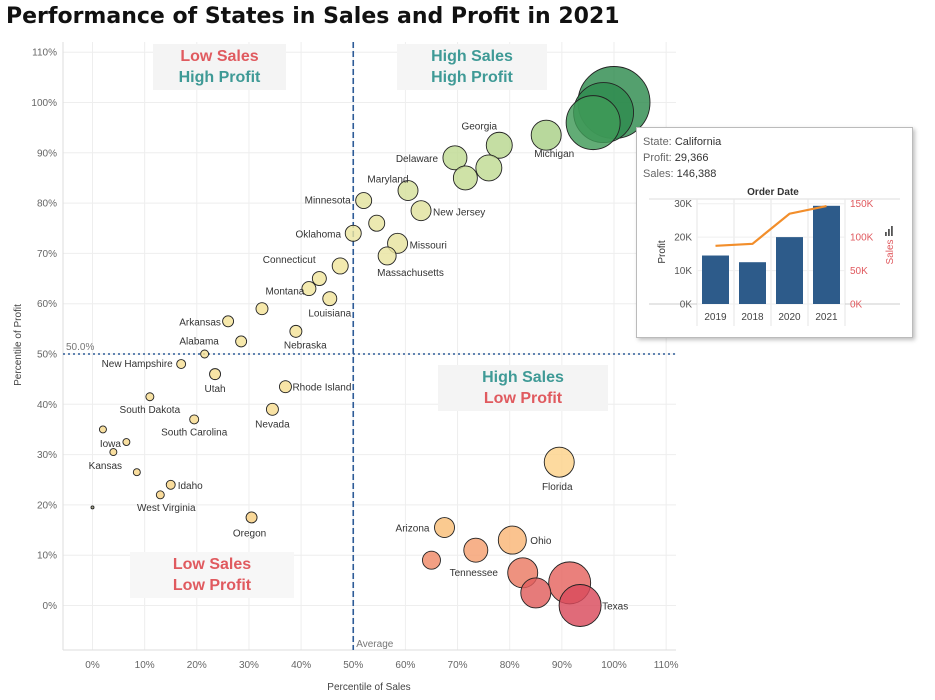 The image size is (935, 700). Describe the element at coordinates (289, 260) in the screenshot. I see `state-label-connecticut: Connecticut` at that location.